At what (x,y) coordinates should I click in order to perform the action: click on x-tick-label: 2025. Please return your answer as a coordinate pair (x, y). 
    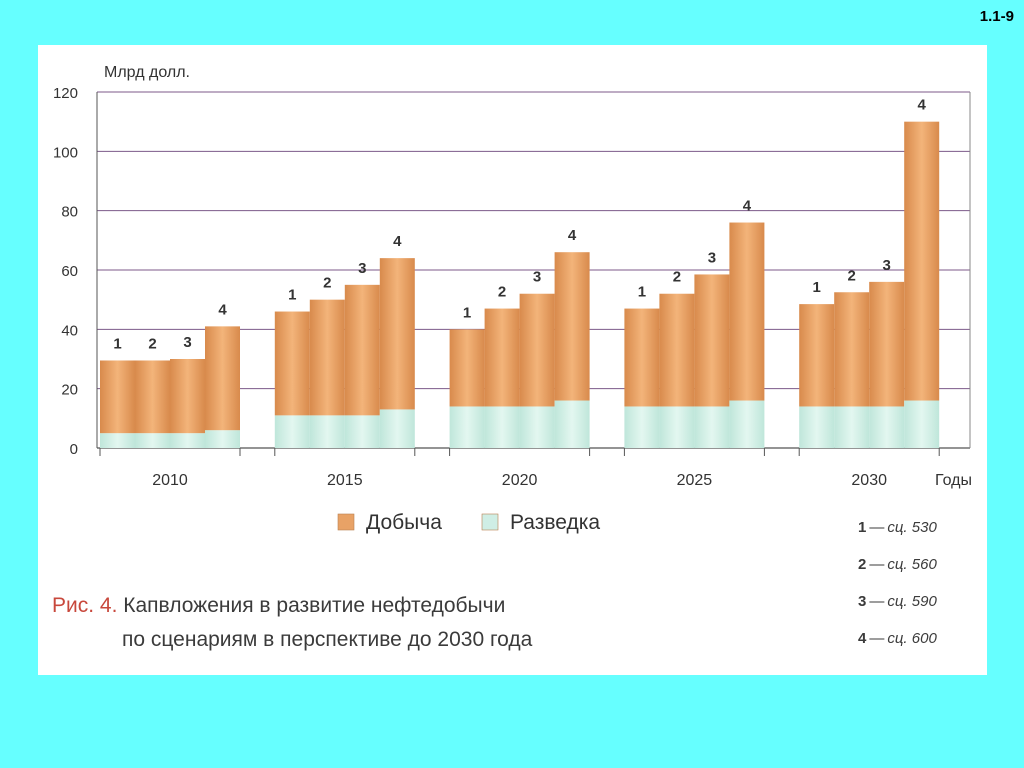
    Looking at the image, I should click on (695, 480).